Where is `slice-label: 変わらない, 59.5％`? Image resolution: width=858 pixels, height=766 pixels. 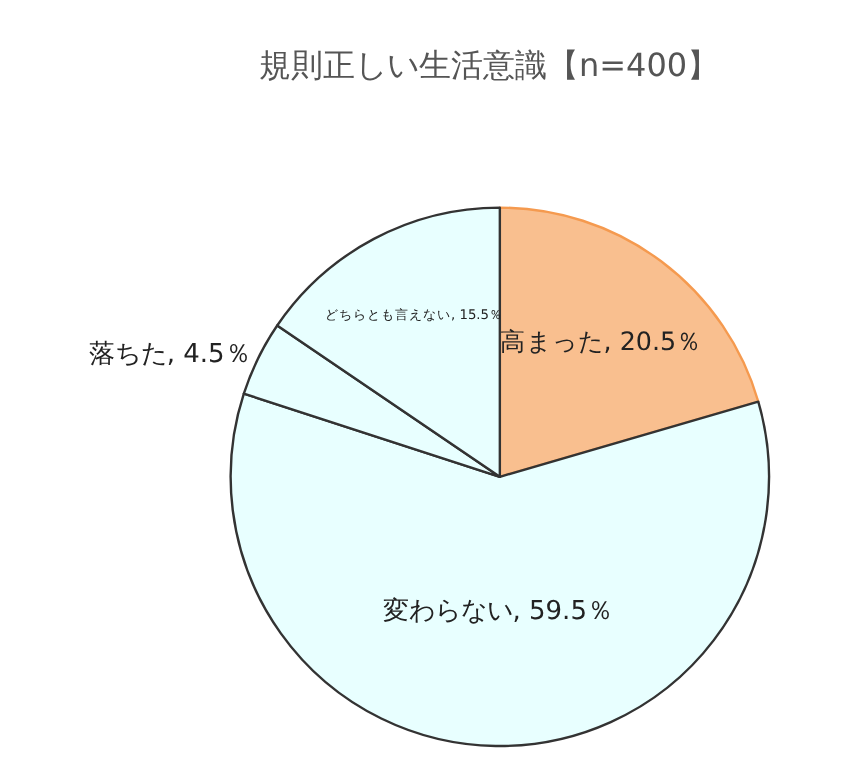 slice-label: 変わらない, 59.5％ is located at coordinates (497, 611).